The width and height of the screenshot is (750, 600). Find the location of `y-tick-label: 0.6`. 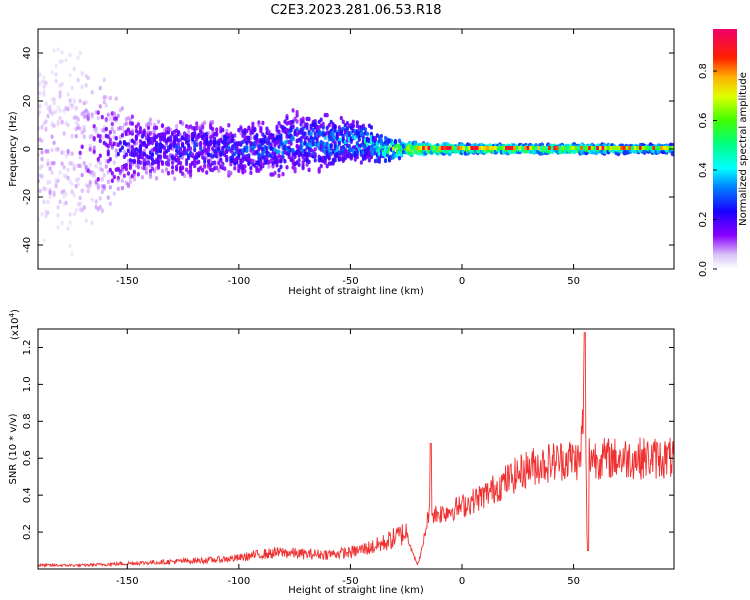

y-tick-label: 0.6 is located at coordinates (27, 458).